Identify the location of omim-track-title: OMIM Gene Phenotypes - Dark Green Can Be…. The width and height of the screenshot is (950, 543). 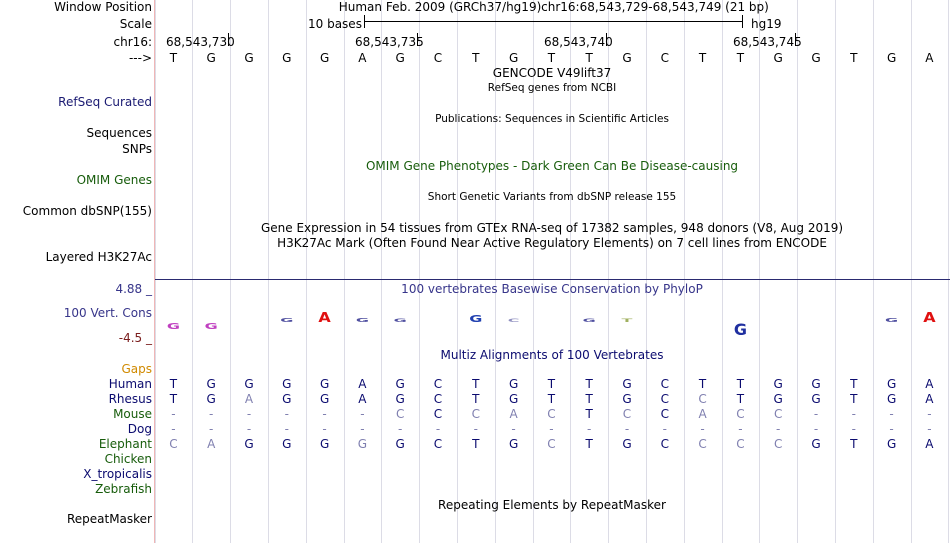
(552, 166).